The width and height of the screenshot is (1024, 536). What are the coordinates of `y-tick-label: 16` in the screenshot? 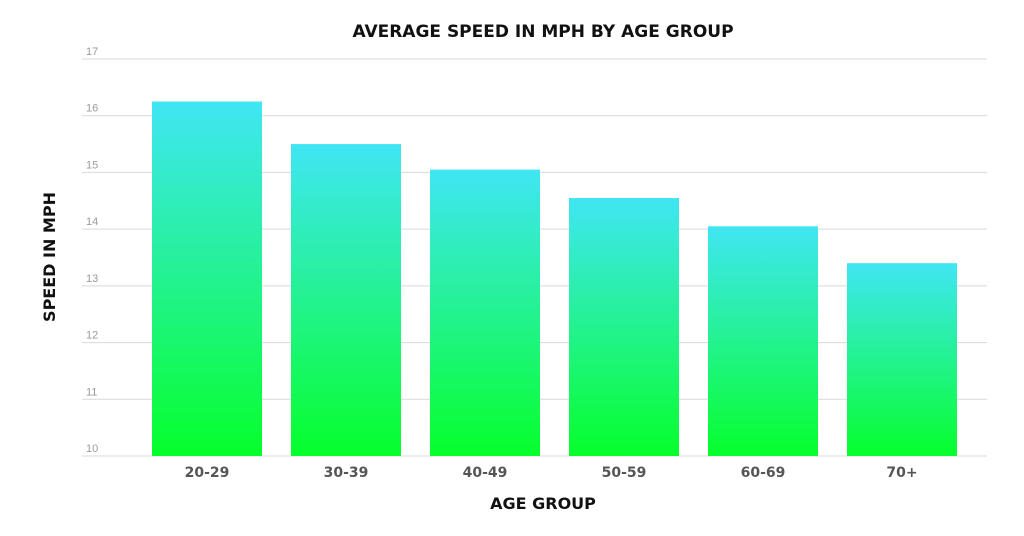 It's located at (92, 109).